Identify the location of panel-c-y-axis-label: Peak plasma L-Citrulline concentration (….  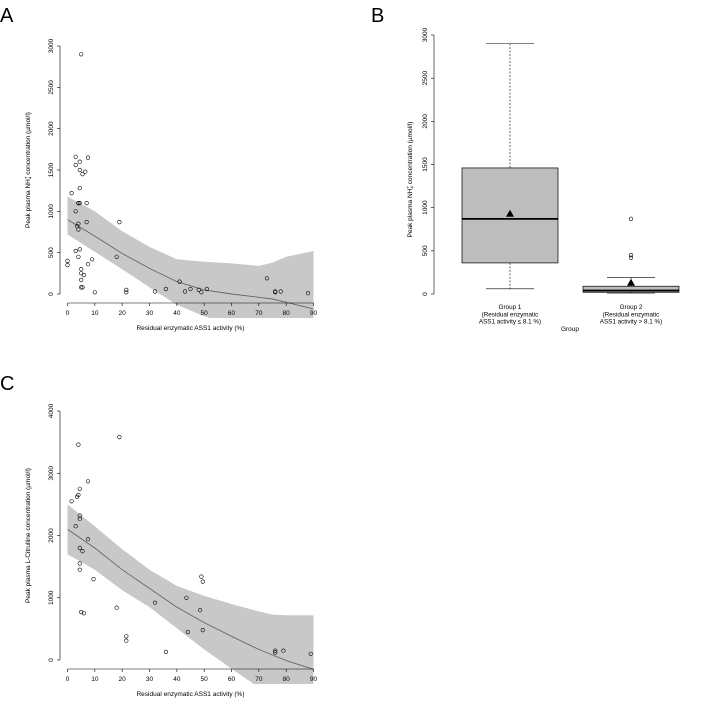
(28, 535).